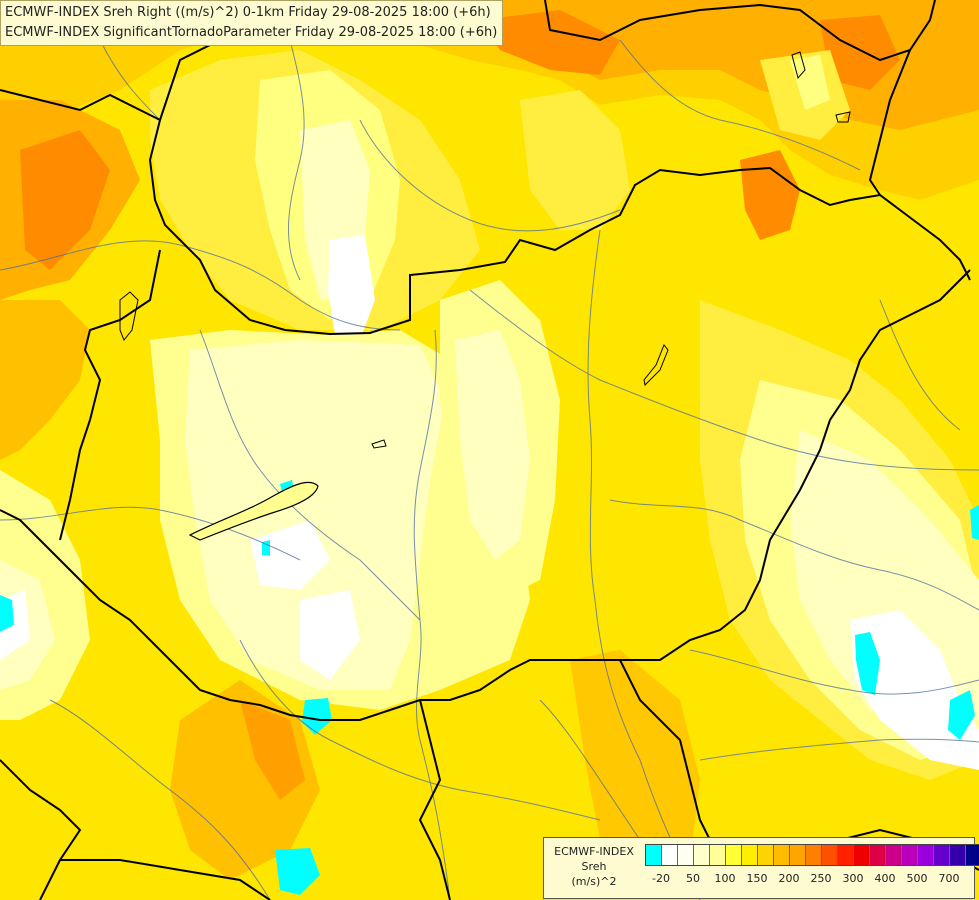 Image resolution: width=979 pixels, height=900 pixels. I want to click on legend-title-param: Sreh, so click(594, 866).